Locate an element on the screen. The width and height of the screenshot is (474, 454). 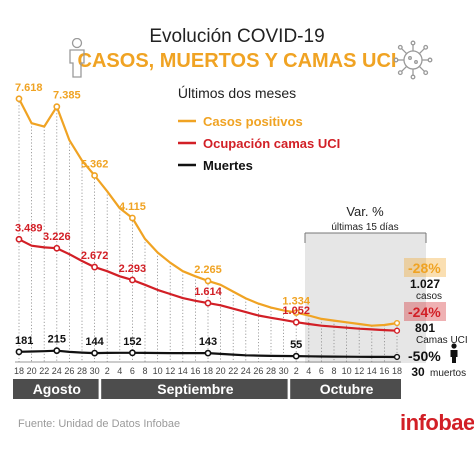
data-label-cases: 2.265 is located at coordinates (208, 270).